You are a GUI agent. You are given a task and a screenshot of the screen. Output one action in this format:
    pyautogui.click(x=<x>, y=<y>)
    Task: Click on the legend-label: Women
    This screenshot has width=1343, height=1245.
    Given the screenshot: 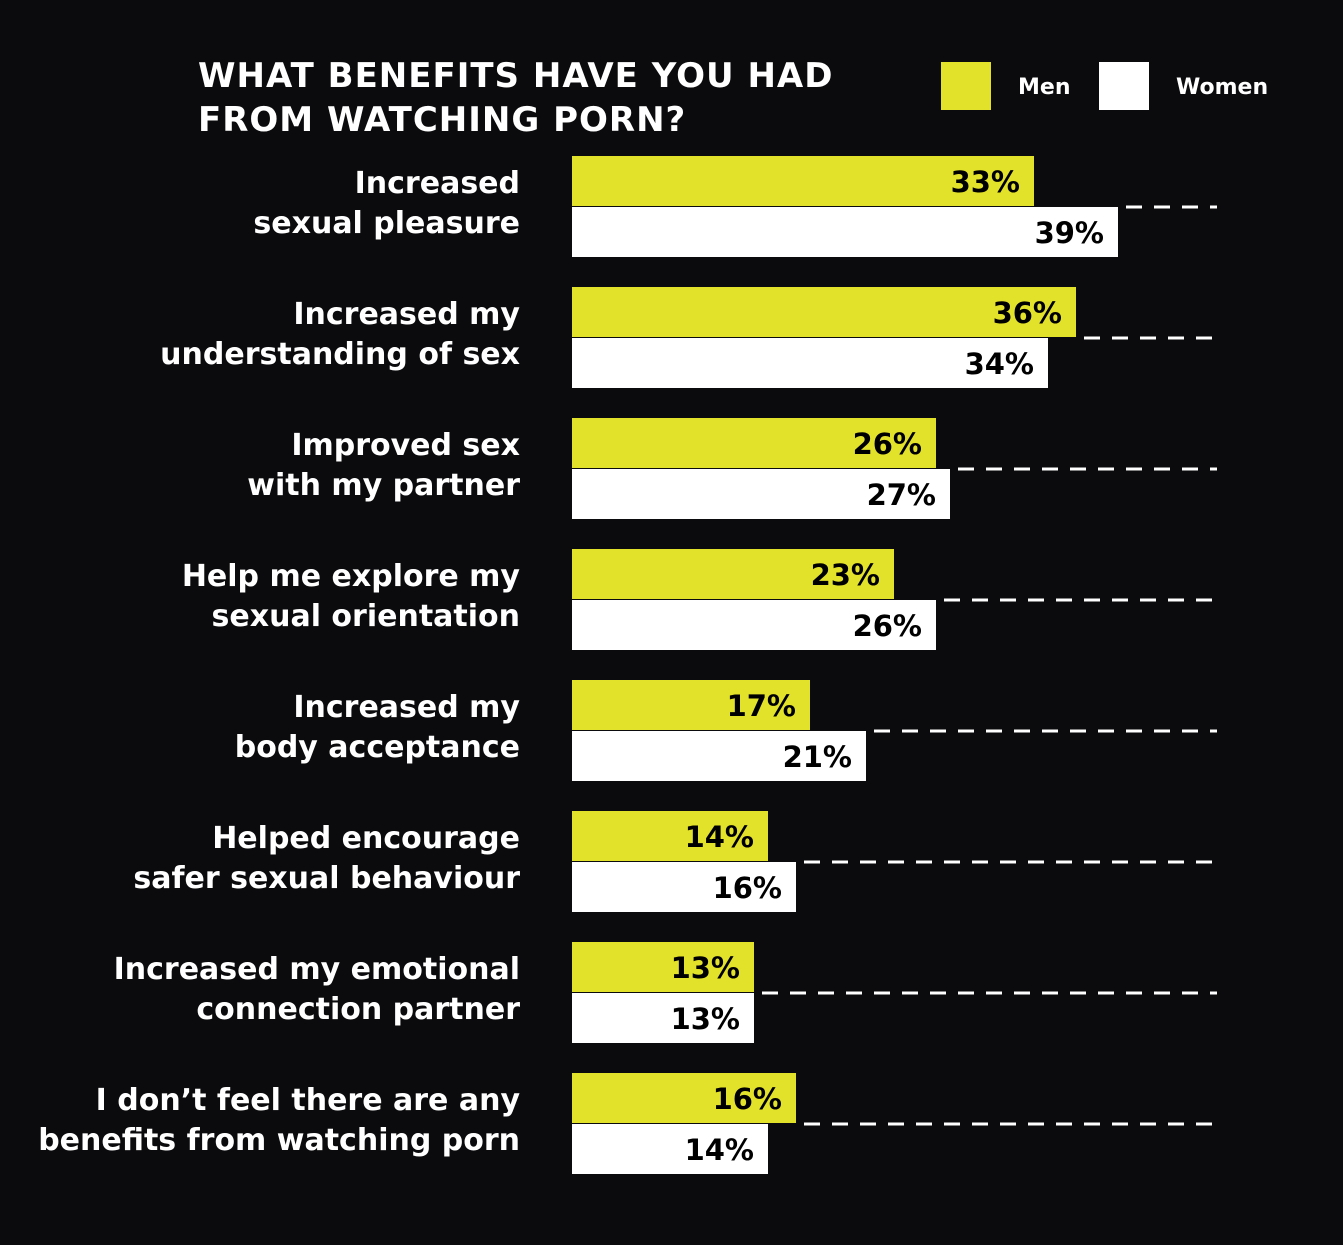 What is the action you would take?
    pyautogui.click(x=1222, y=87)
    